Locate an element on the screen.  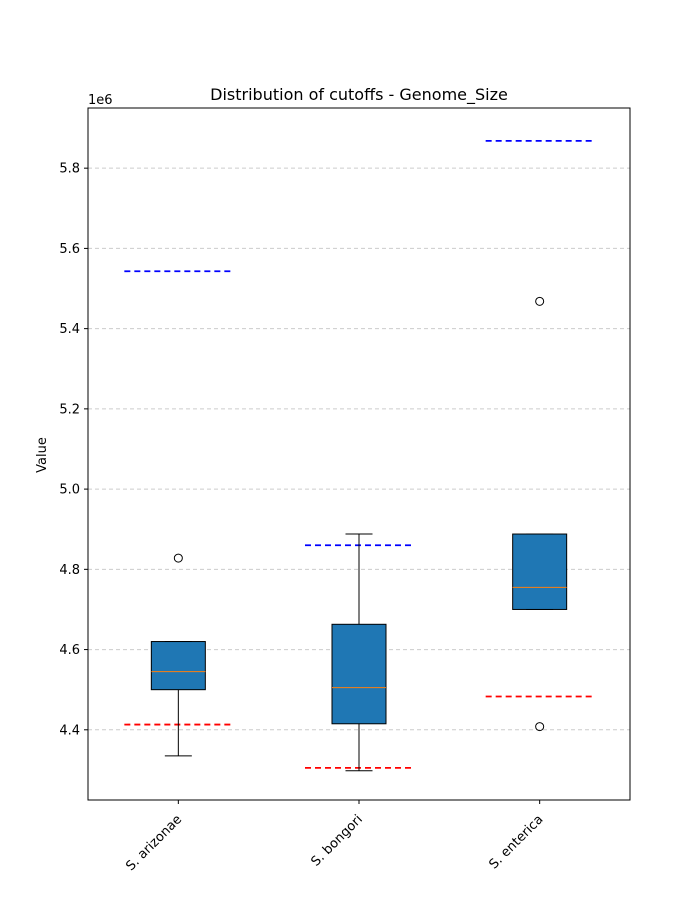
y-axis-label: Value is located at coordinates (42, 455).